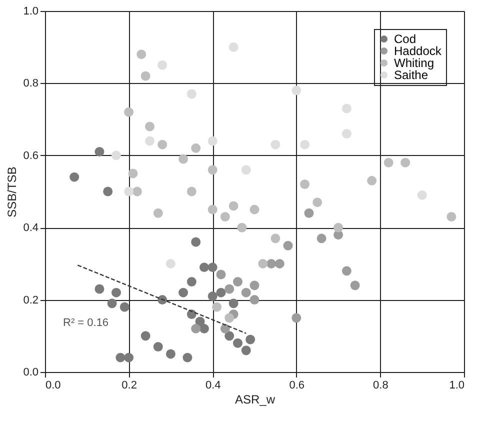  I want to click on y-tick-label: 0.8, so click(30, 84).